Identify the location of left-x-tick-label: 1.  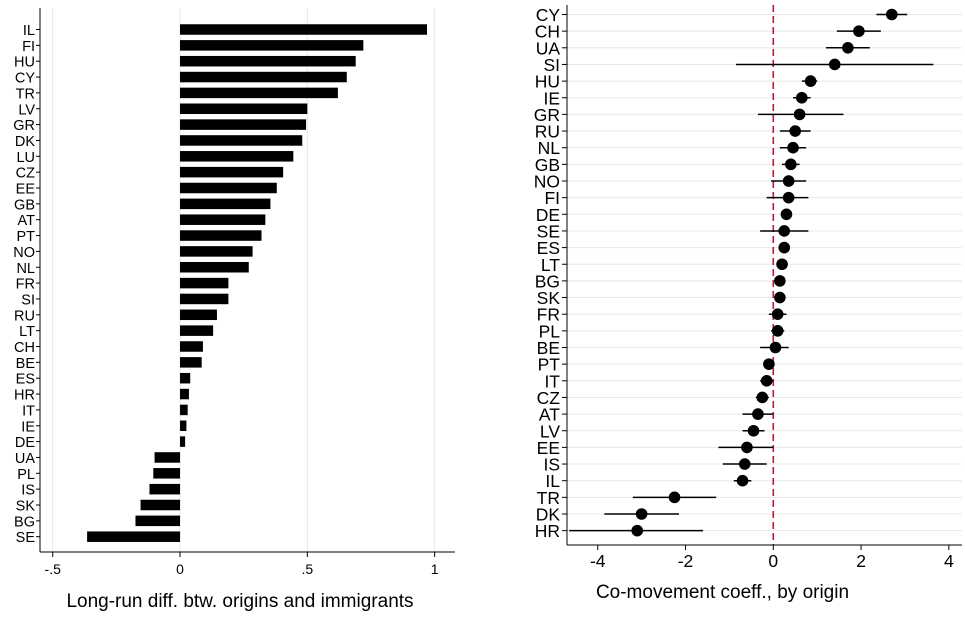
(435, 569).